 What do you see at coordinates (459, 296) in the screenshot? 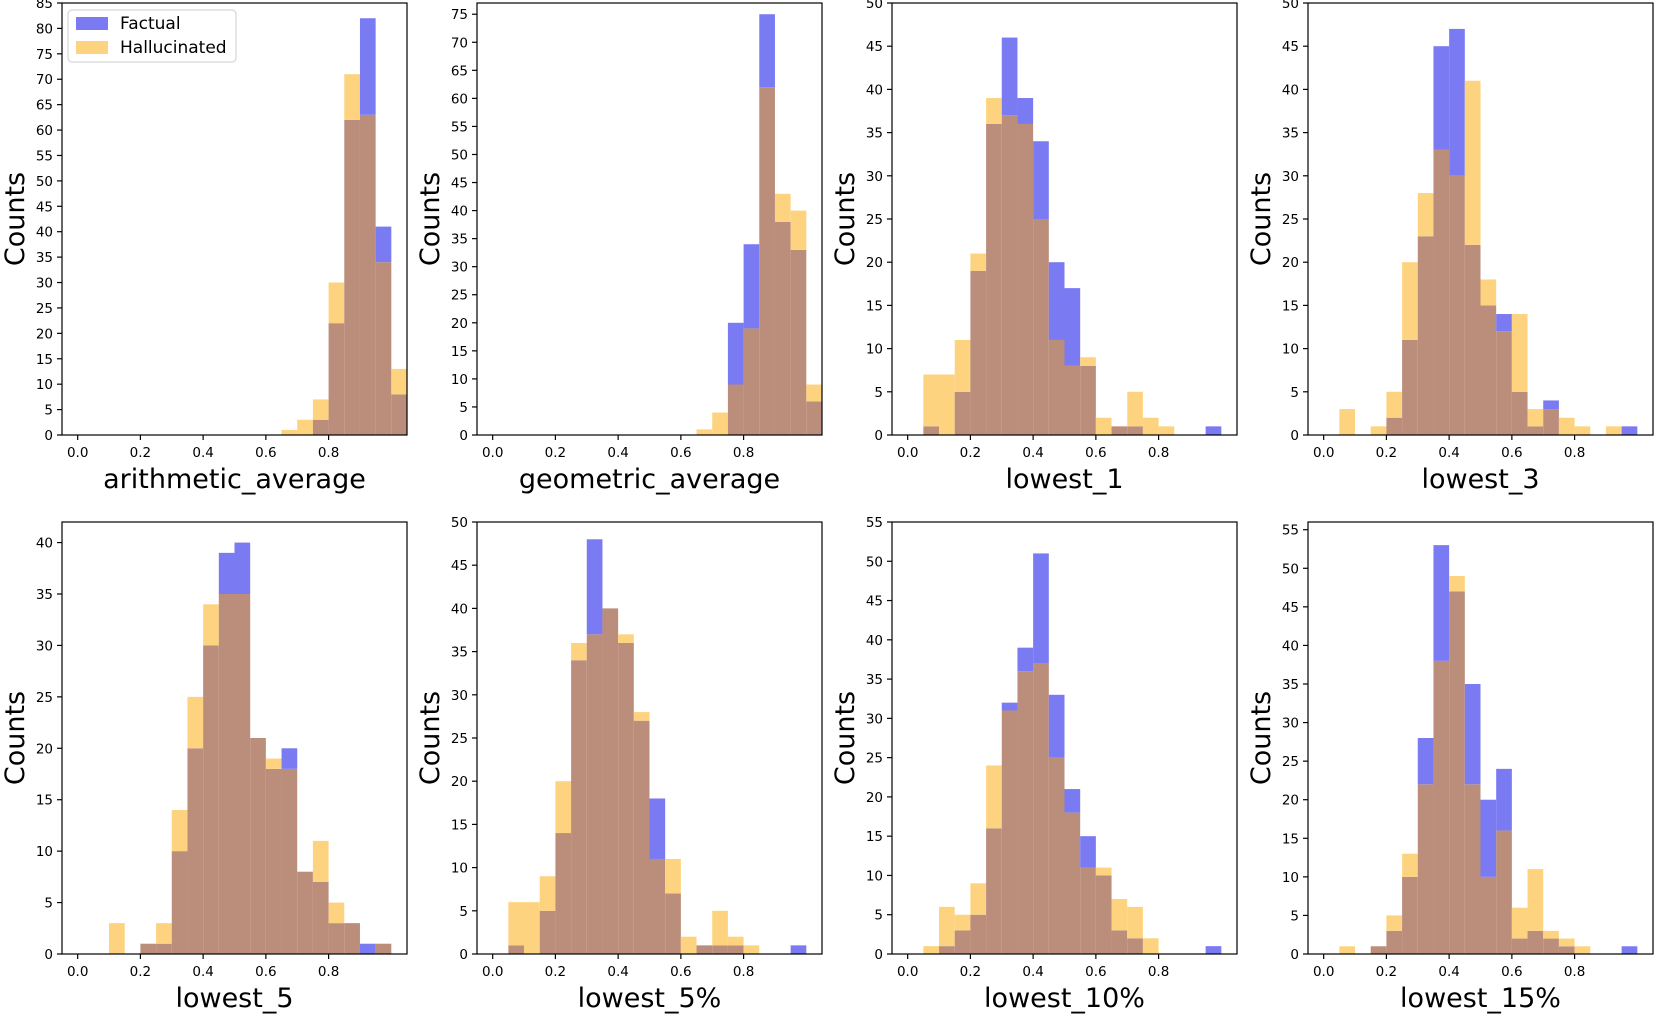
I see `y-tick-label: 25` at bounding box center [459, 296].